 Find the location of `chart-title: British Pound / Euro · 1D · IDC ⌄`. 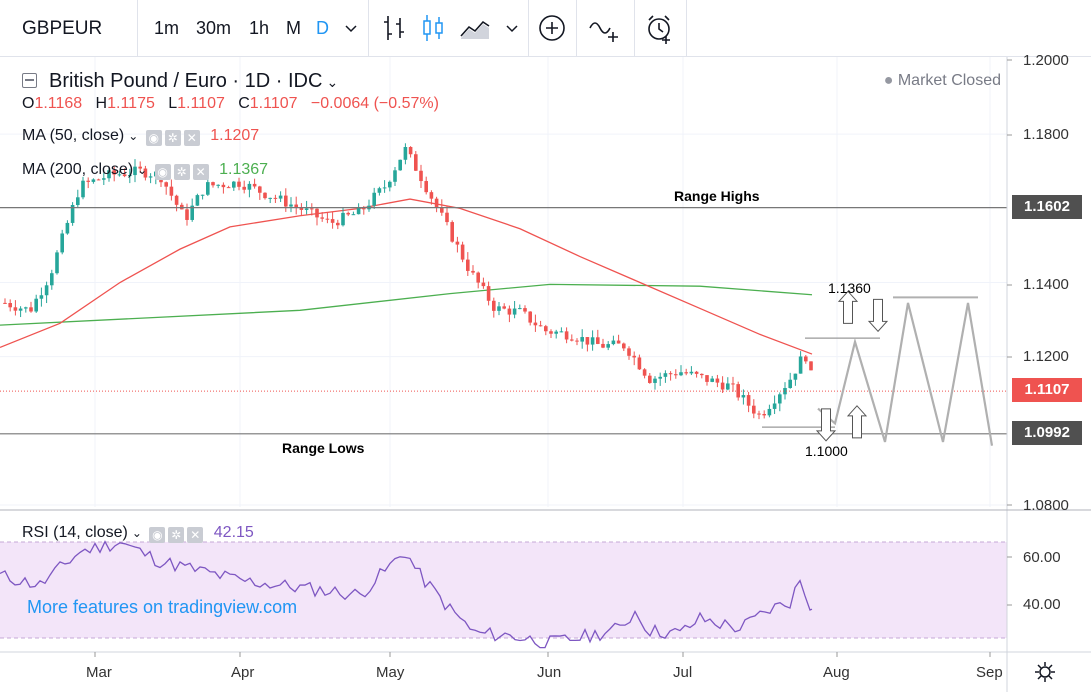

chart-title: British Pound / Euro · 1D · IDC ⌄ is located at coordinates (180, 81).